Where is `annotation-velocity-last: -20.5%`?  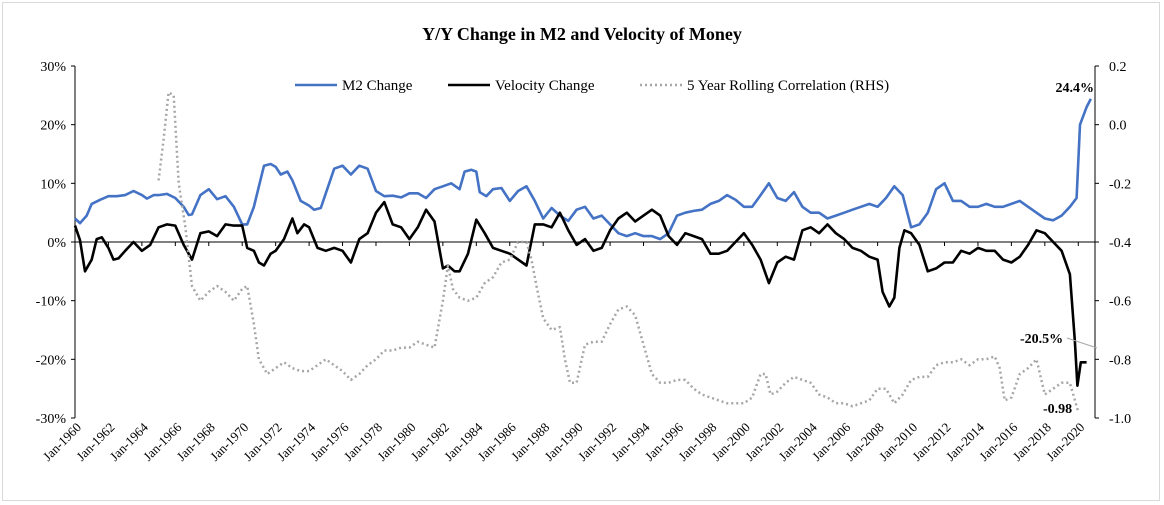 annotation-velocity-last: -20.5% is located at coordinates (1041, 339).